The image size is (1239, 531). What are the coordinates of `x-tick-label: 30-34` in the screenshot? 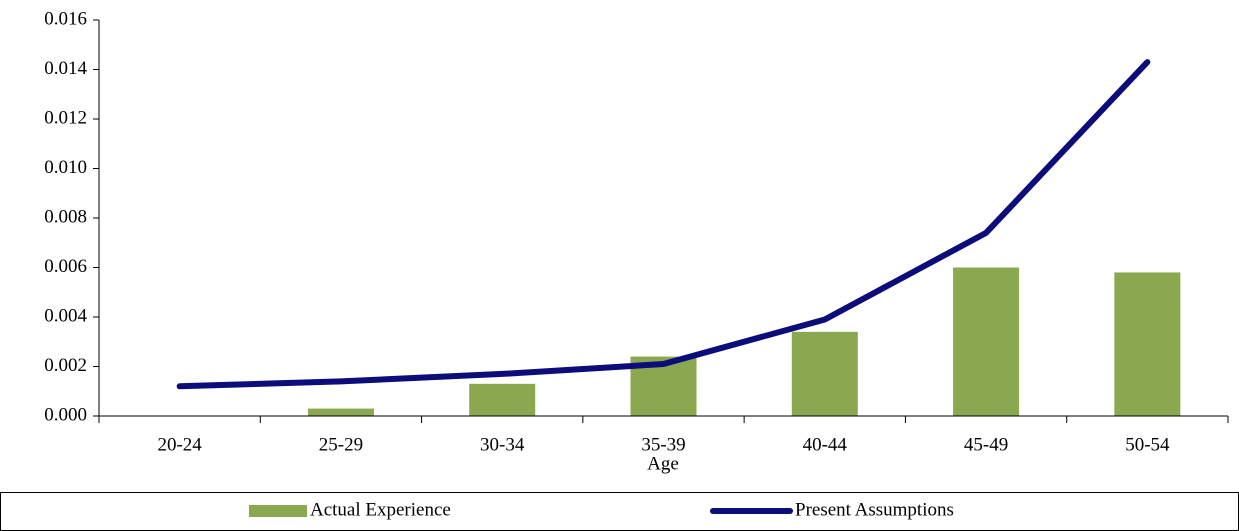 It's located at (502, 444).